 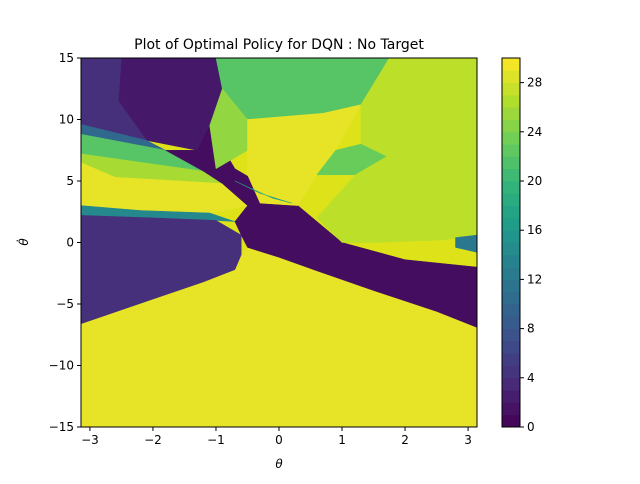 I want to click on region-upper-middle-yellow, so click(x=304, y=155).